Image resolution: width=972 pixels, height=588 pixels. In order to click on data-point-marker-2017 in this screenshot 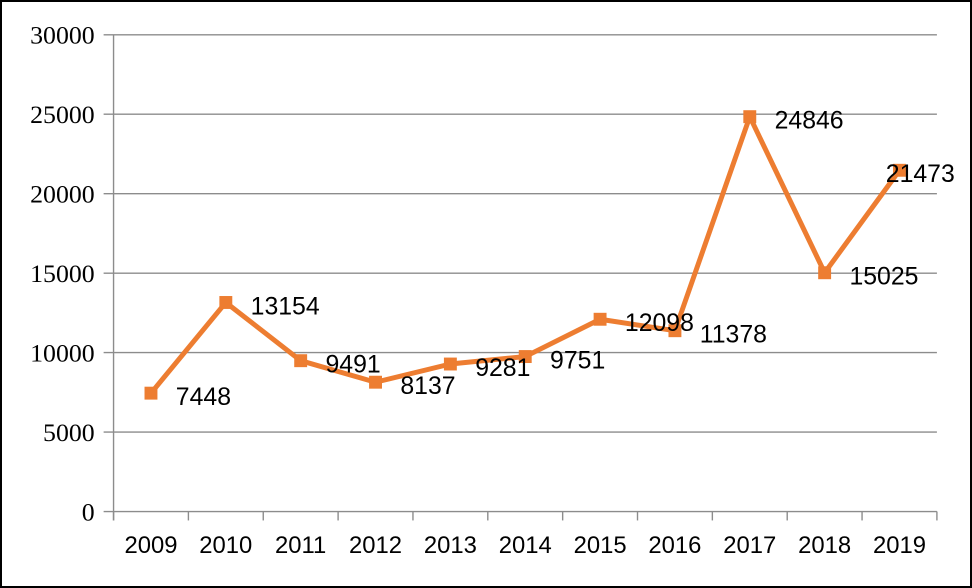, I will do `click(750, 117)`.